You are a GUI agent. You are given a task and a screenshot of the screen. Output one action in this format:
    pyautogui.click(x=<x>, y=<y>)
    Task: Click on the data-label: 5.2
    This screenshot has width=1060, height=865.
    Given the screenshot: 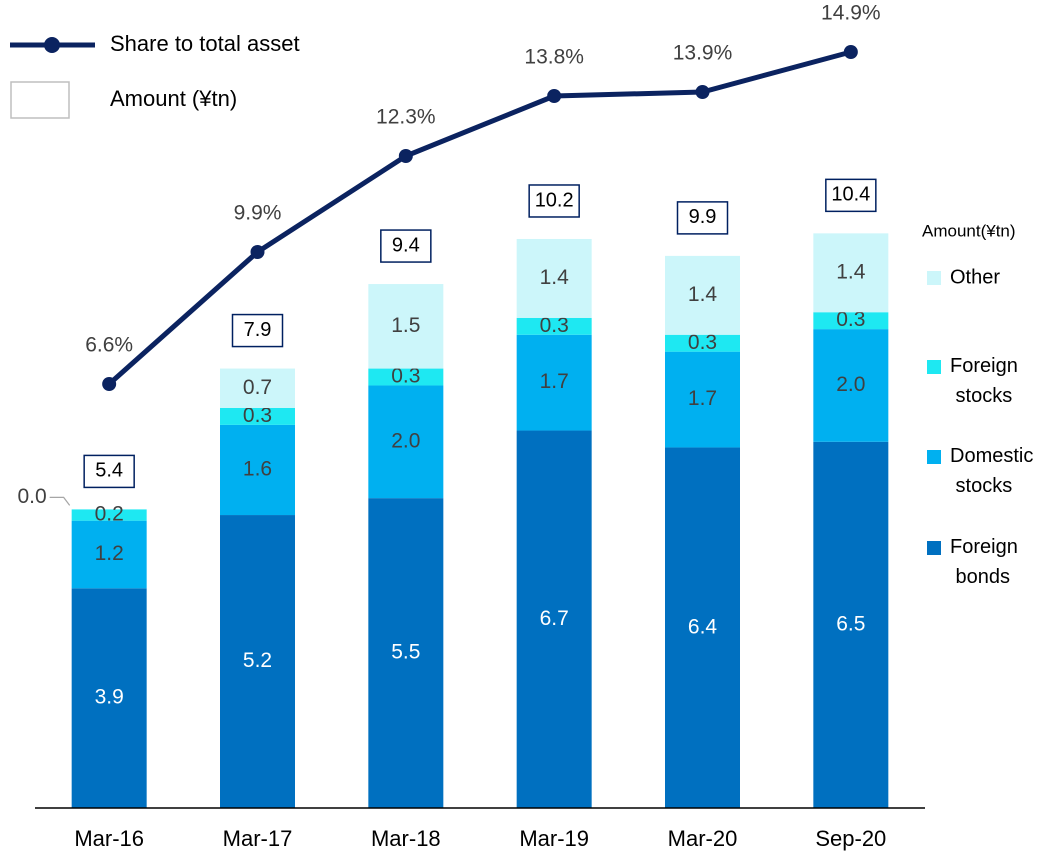 What is the action you would take?
    pyautogui.click(x=257, y=660)
    